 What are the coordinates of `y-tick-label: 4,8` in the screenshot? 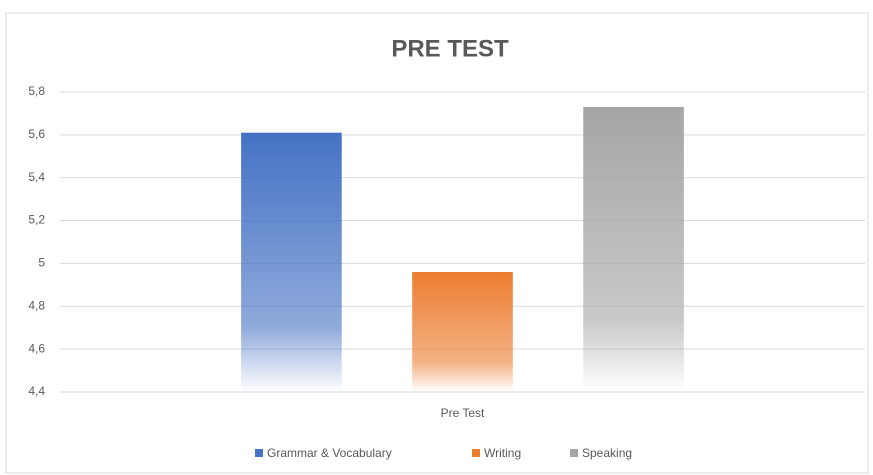 It's located at (36, 305).